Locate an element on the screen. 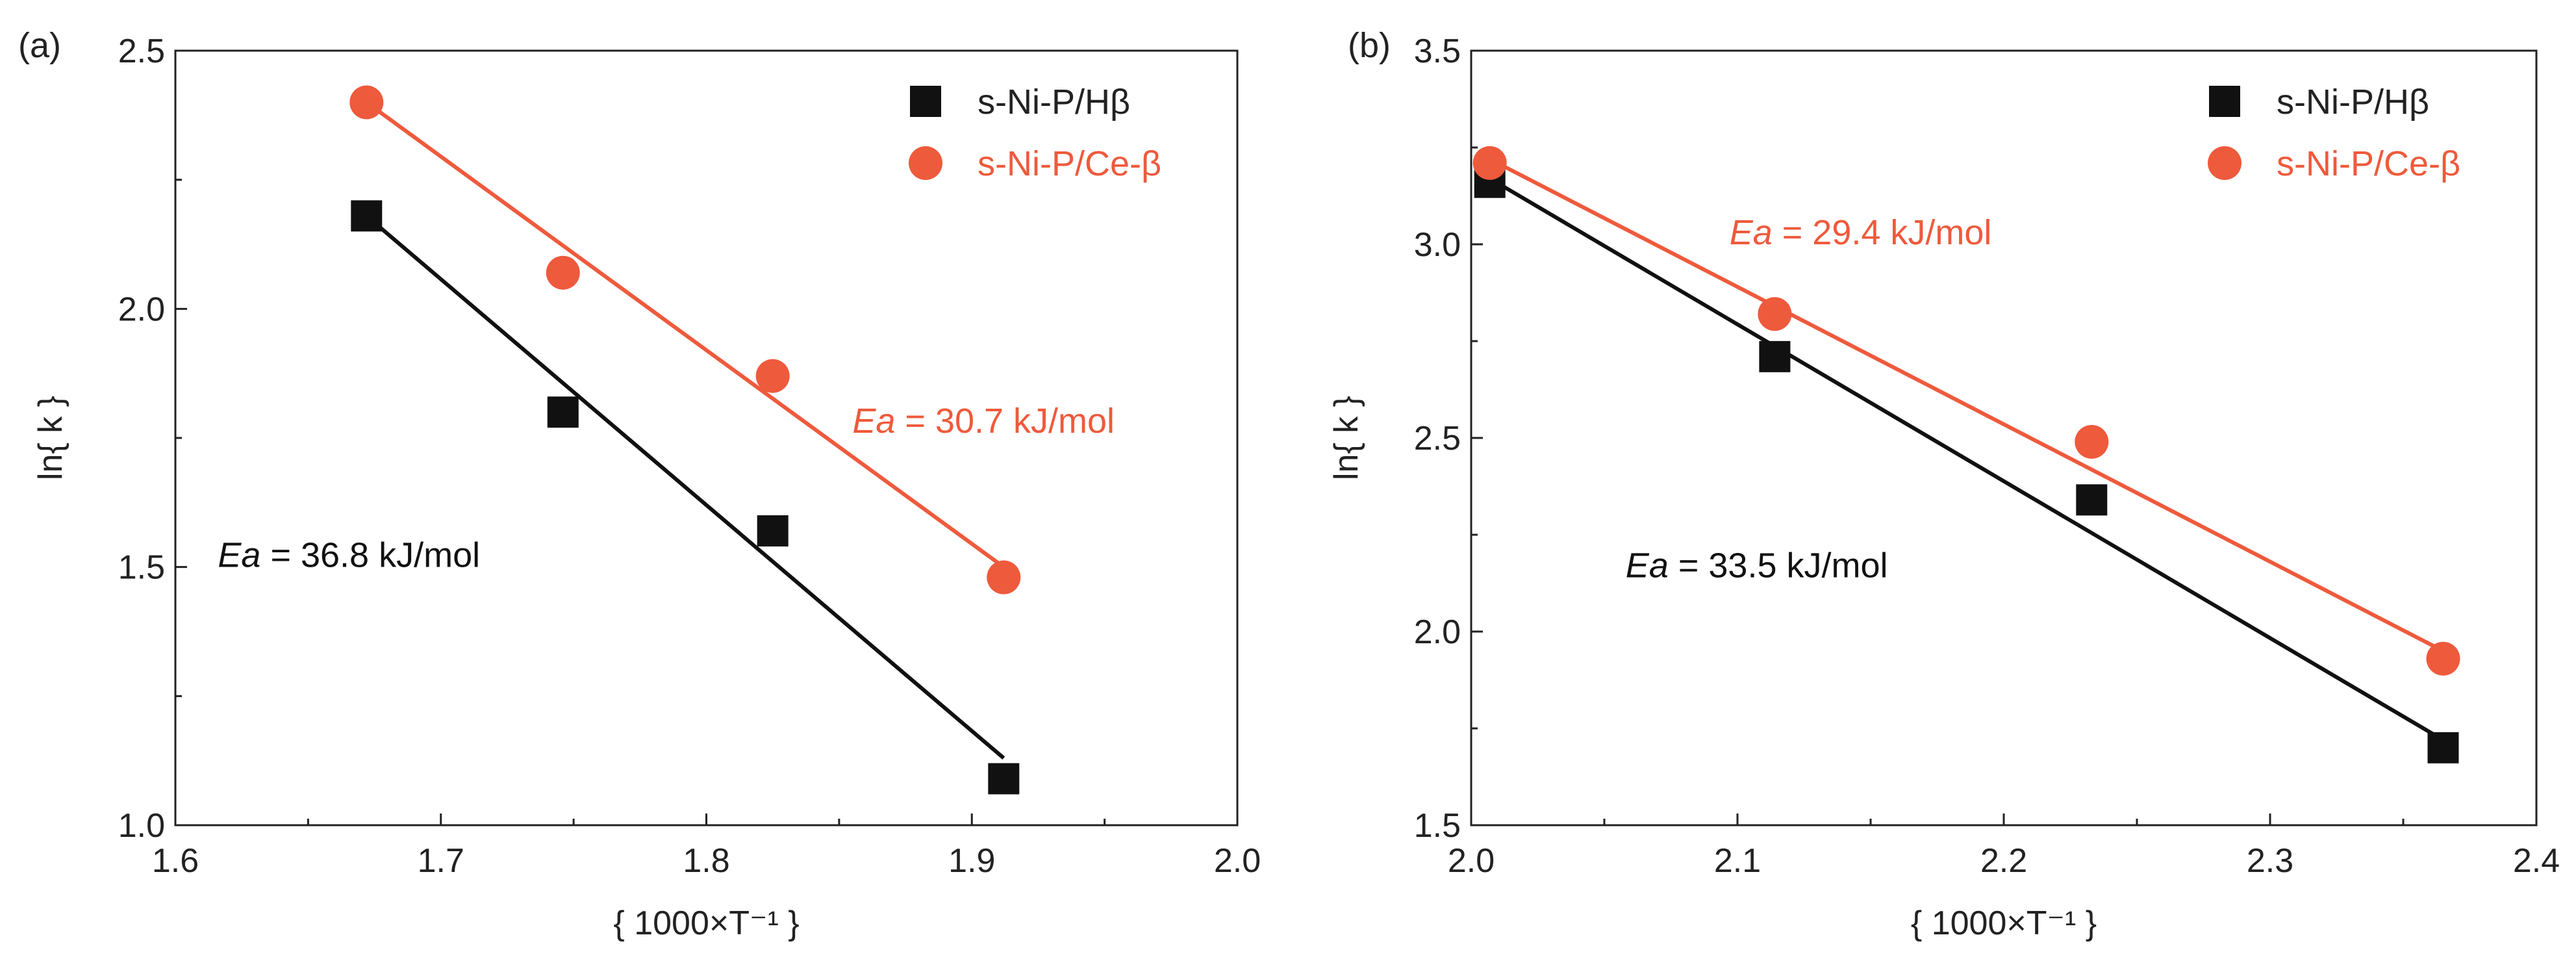  x-tick-label: 2.2 is located at coordinates (2004, 861).